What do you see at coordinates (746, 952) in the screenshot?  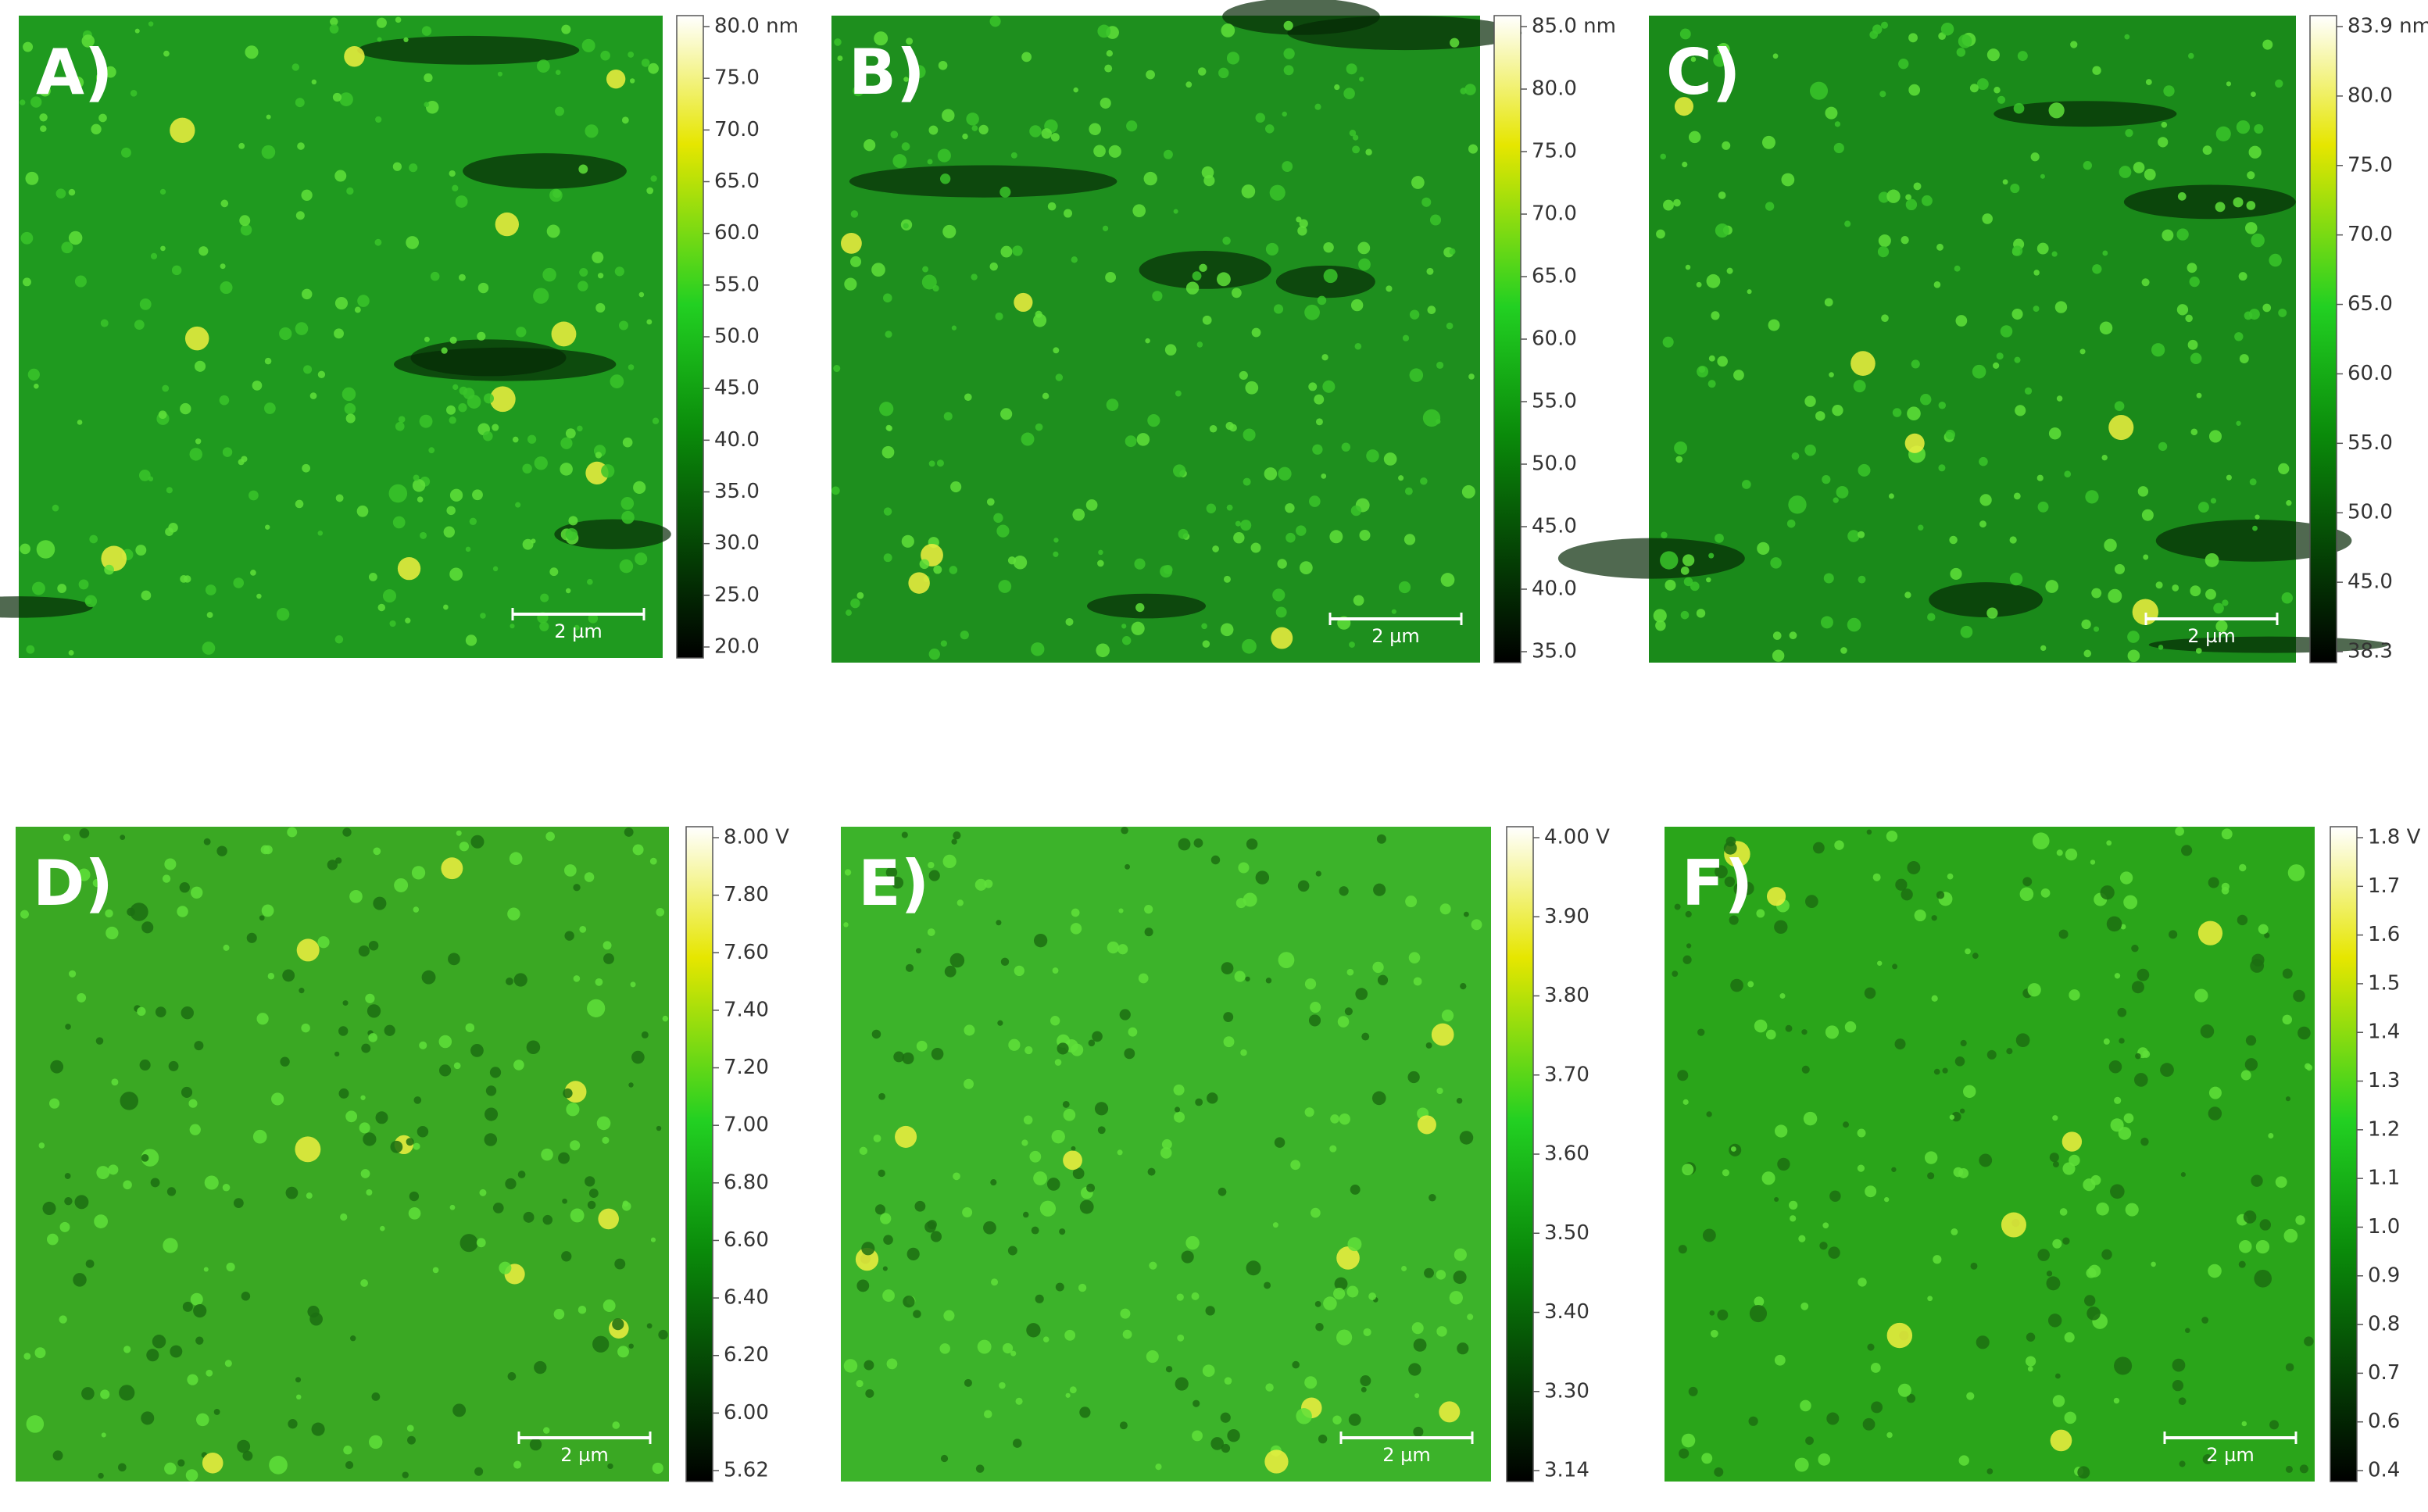 I see `colorbar-label: 7.60` at bounding box center [746, 952].